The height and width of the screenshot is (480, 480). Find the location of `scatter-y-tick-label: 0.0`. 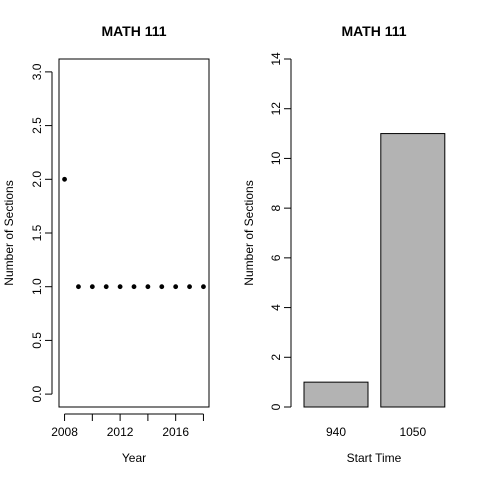

scatter-y-tick-label: 0.0 is located at coordinates (37, 393).